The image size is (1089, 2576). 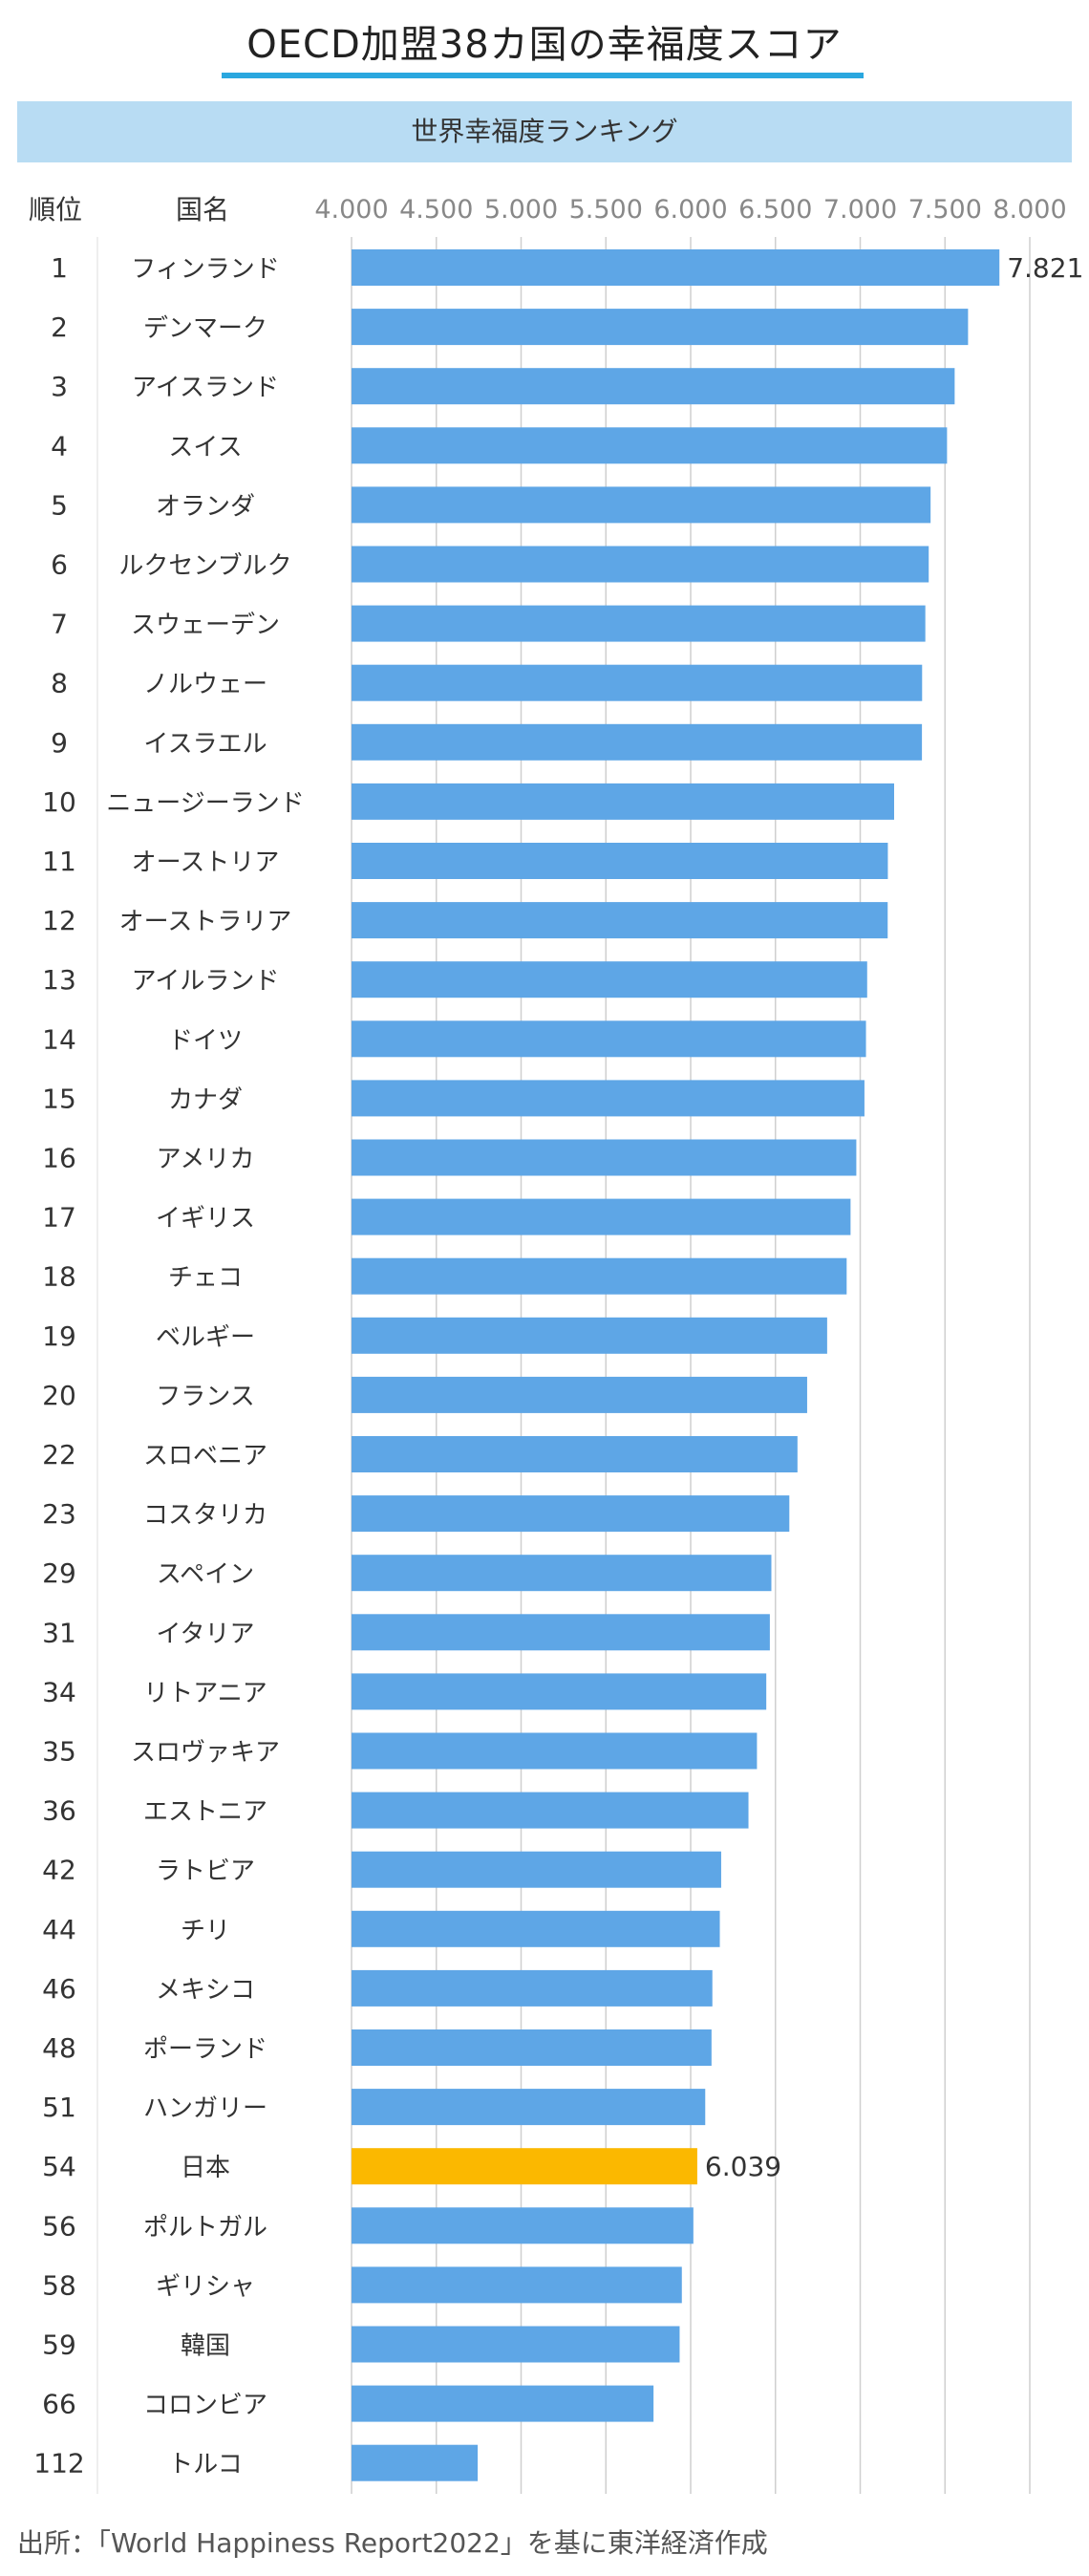 I want to click on x-tick-label: 6.500, so click(x=775, y=210).